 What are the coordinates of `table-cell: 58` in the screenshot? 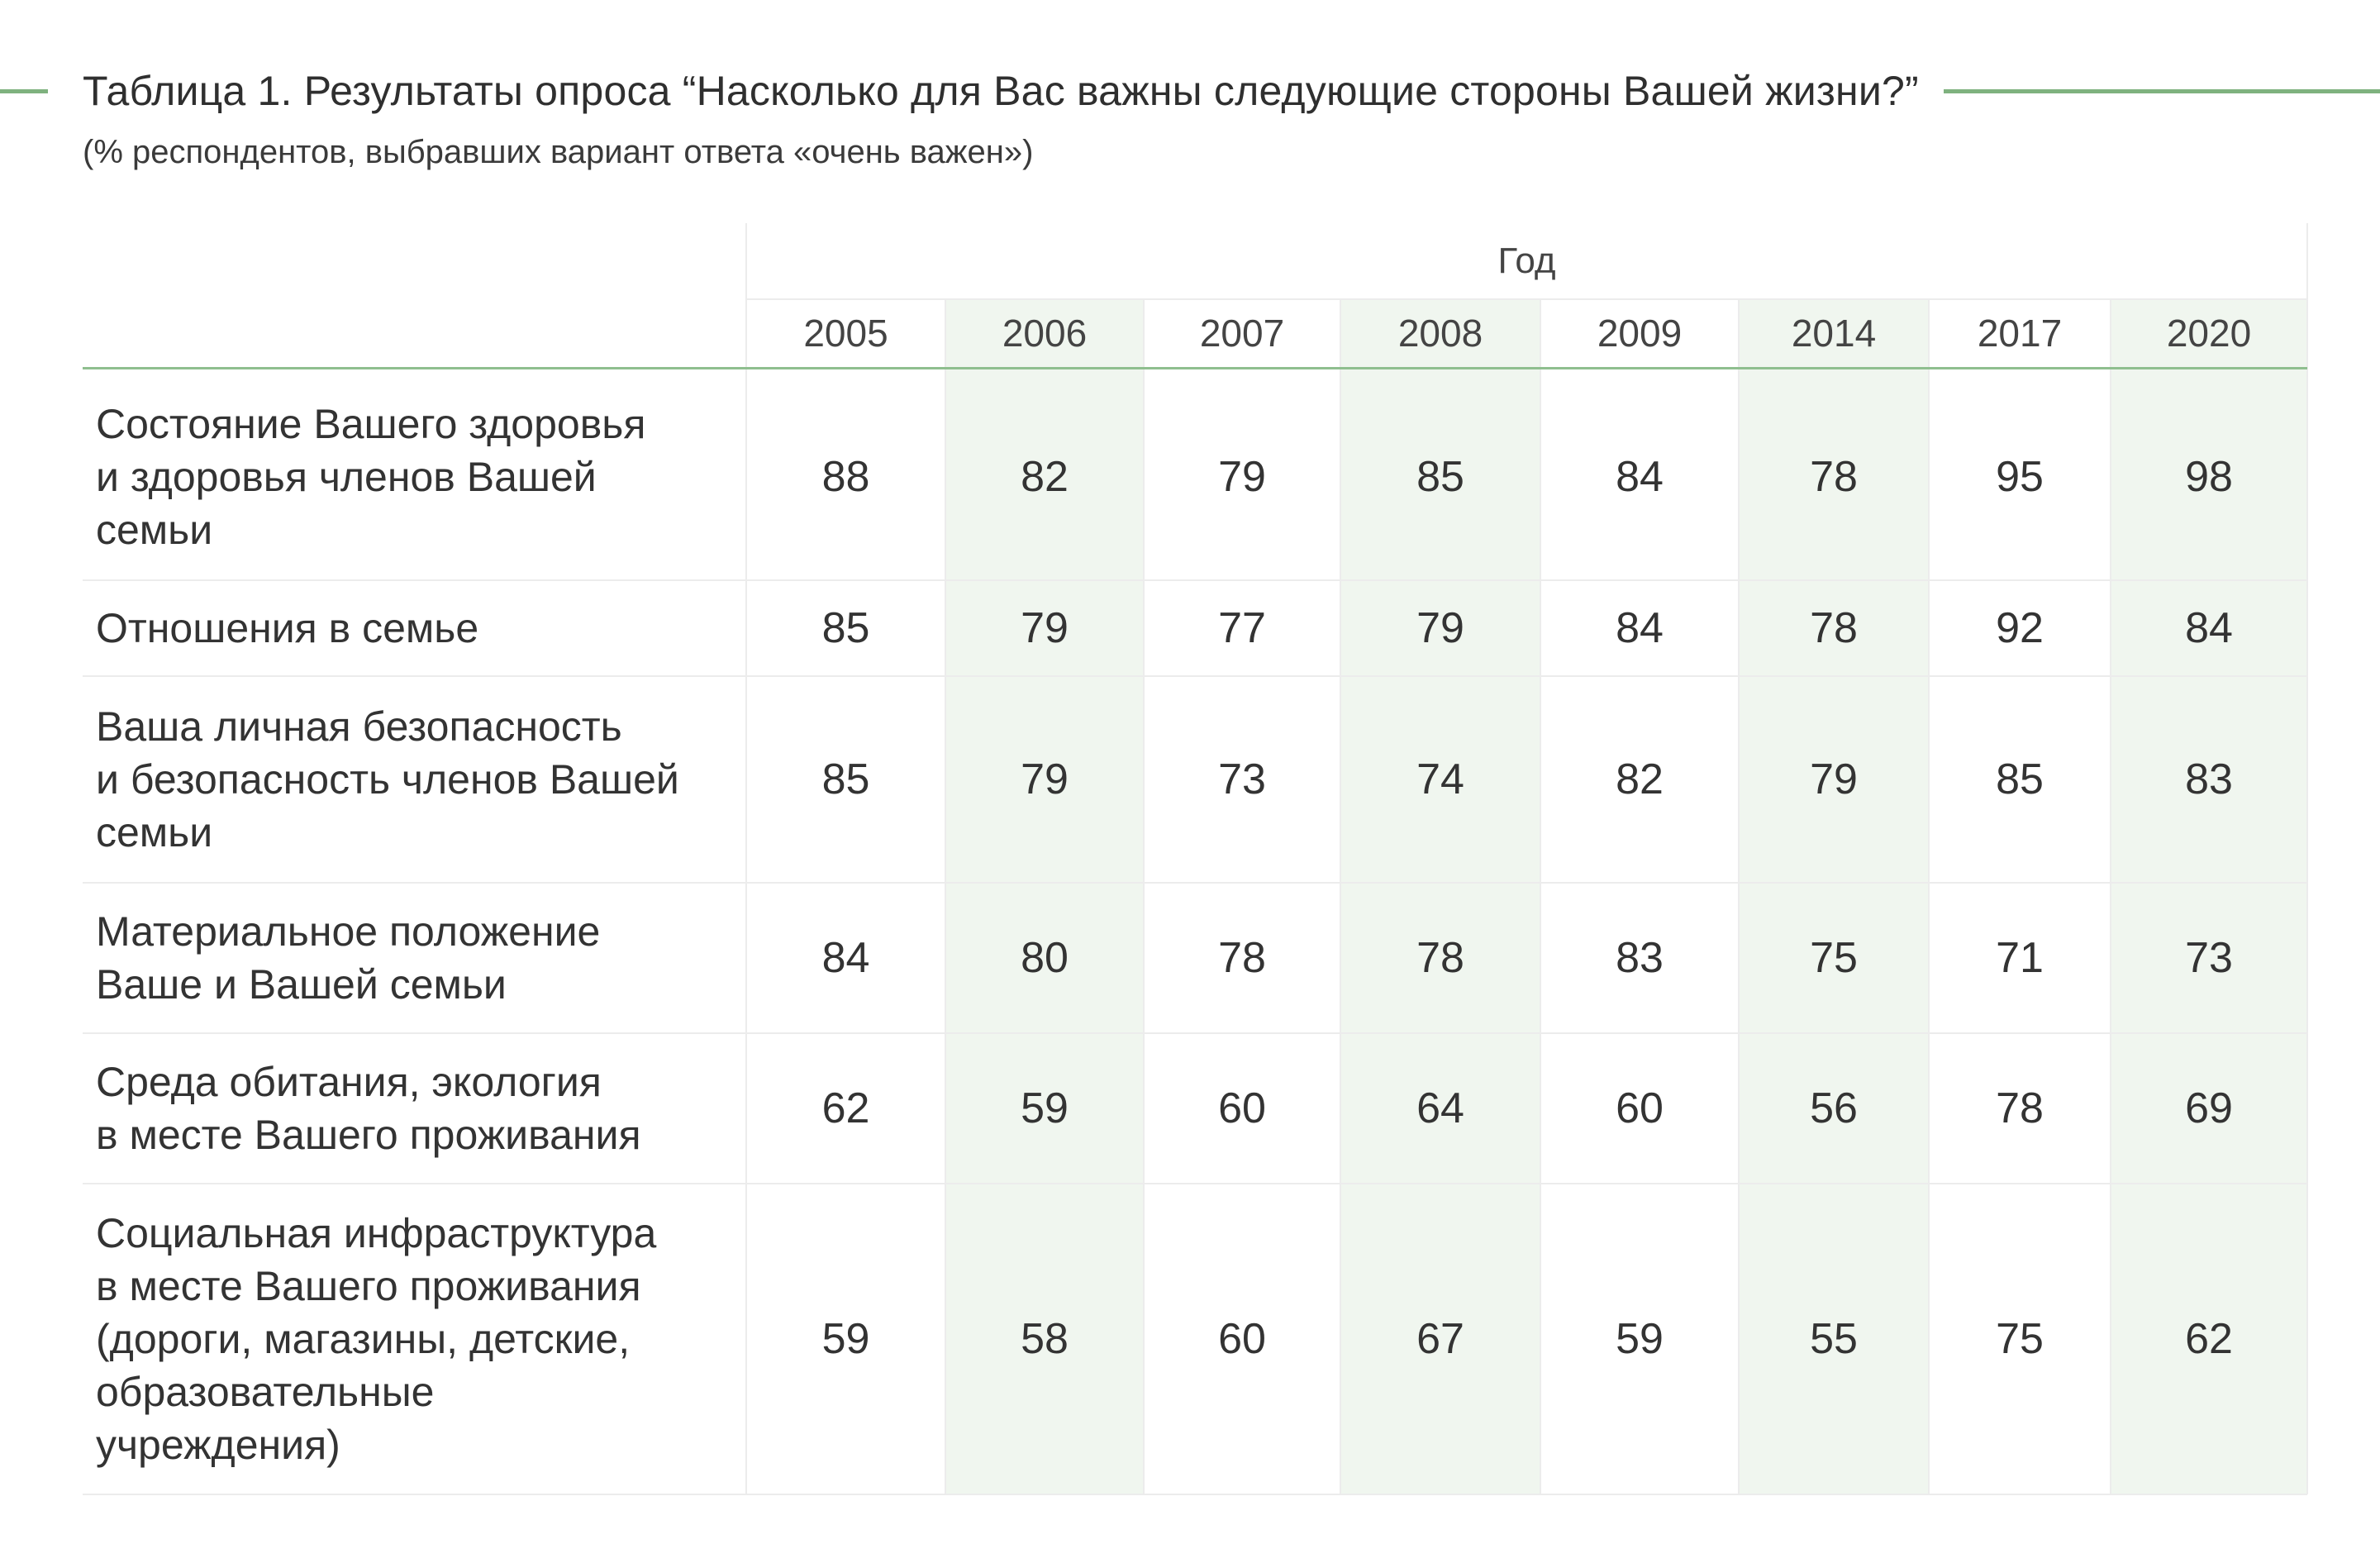 It's located at (1045, 1339).